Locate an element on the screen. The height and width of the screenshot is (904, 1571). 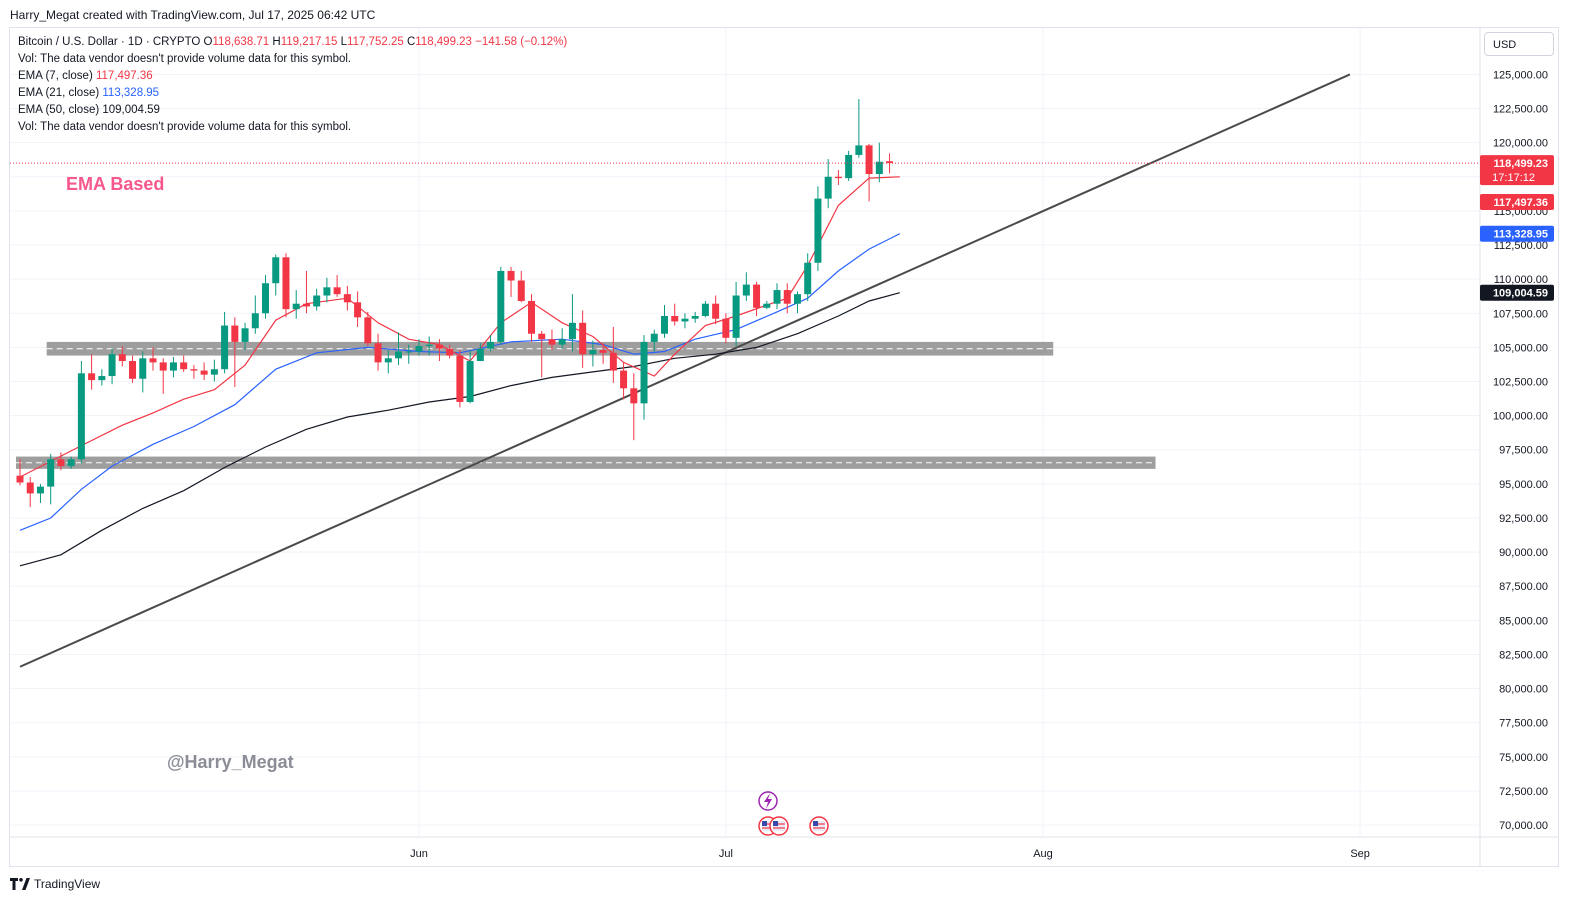
footer-brand: TradingView is located at coordinates (55, 884).